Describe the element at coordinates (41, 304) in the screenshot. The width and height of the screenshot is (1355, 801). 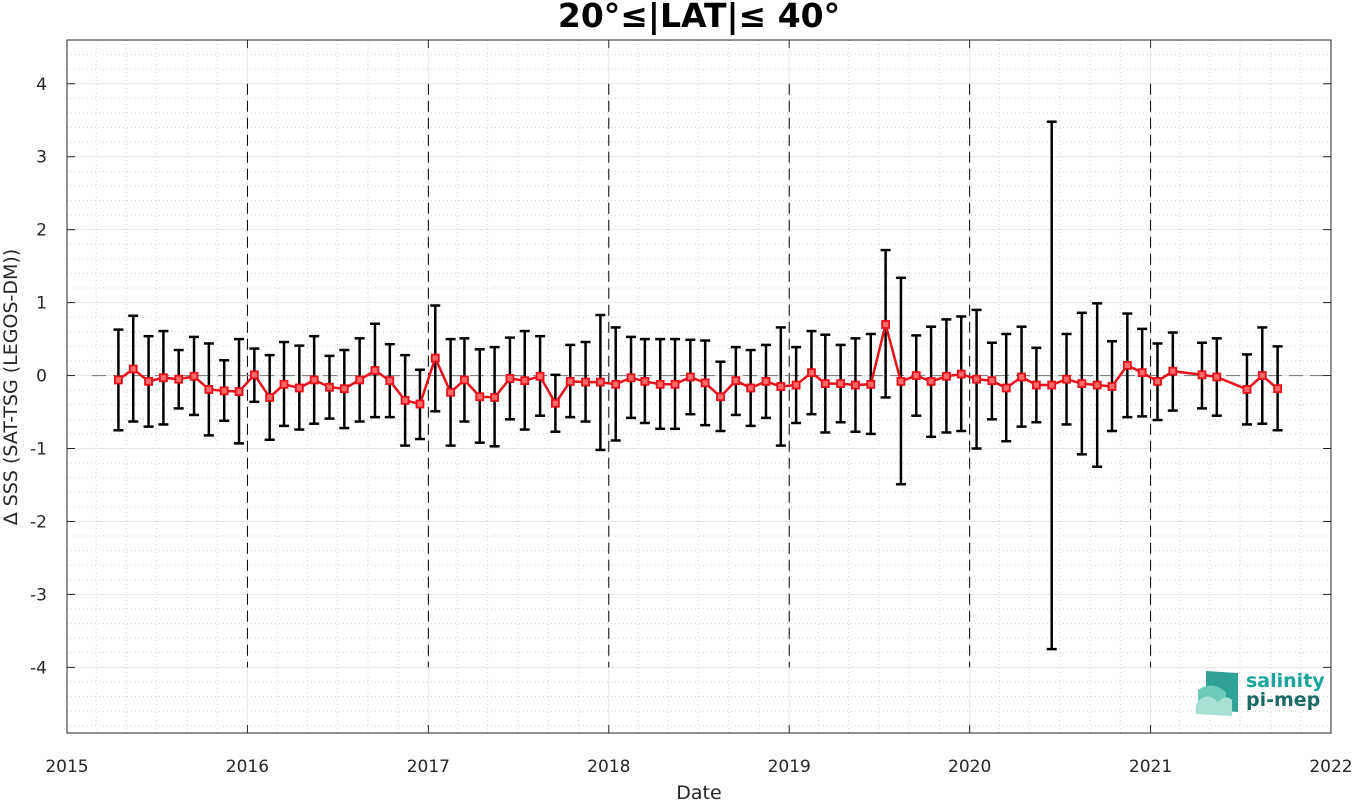
I see `y-tick-label: 1` at that location.